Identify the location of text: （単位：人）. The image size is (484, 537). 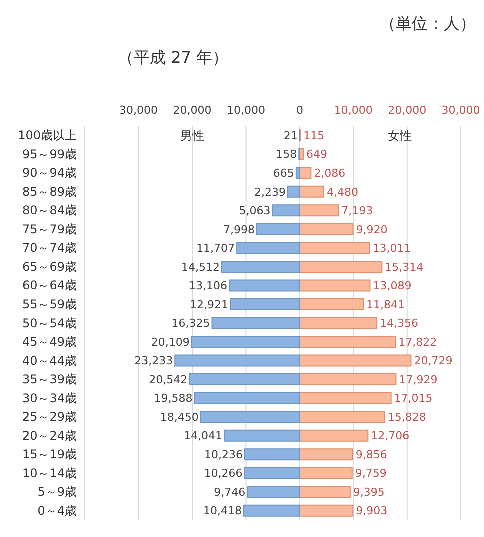
(428, 24).